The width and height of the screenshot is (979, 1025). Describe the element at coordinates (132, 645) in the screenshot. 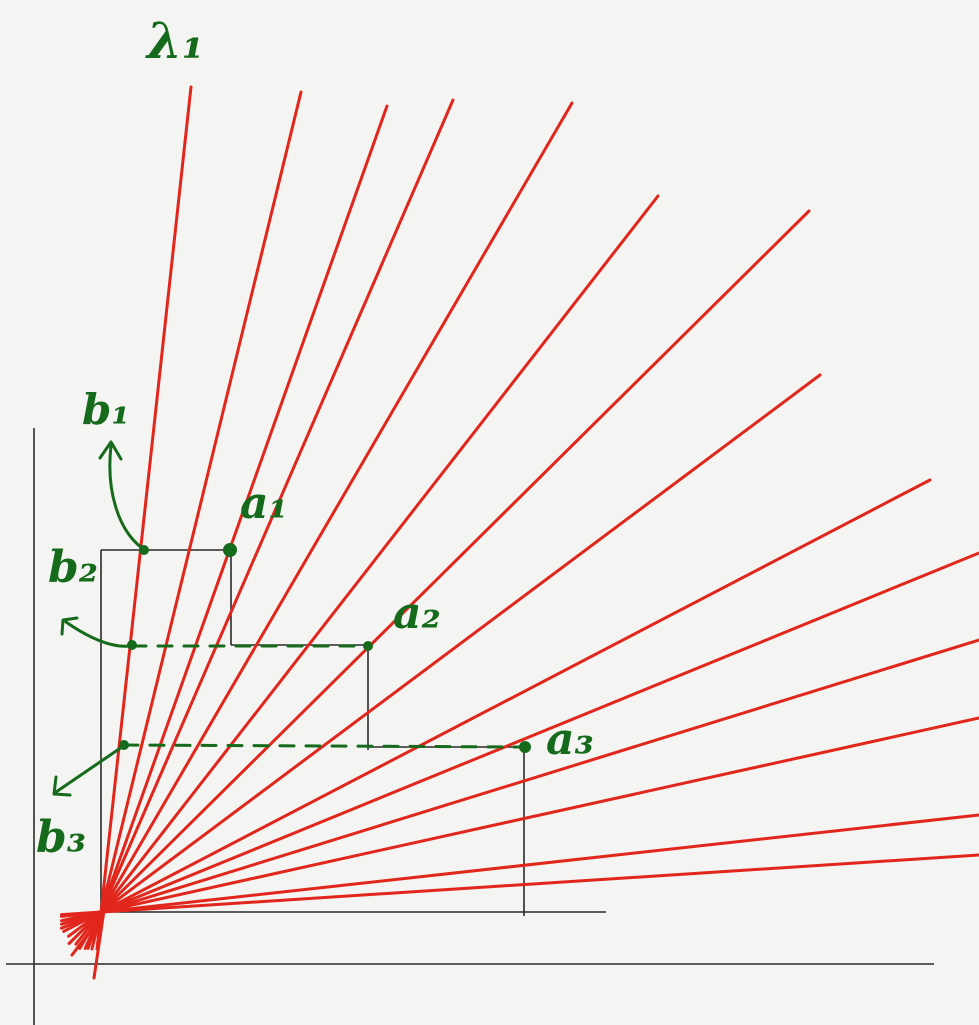

I see `point-b2` at that location.